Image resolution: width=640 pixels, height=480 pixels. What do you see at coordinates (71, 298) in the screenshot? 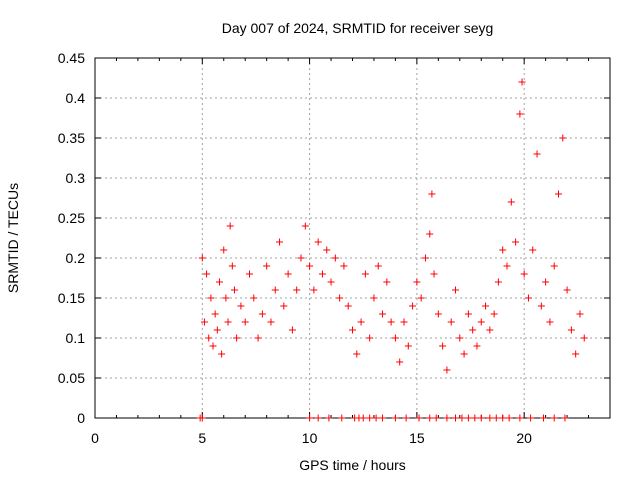
I see `y-tick-label: 0.15` at bounding box center [71, 298].